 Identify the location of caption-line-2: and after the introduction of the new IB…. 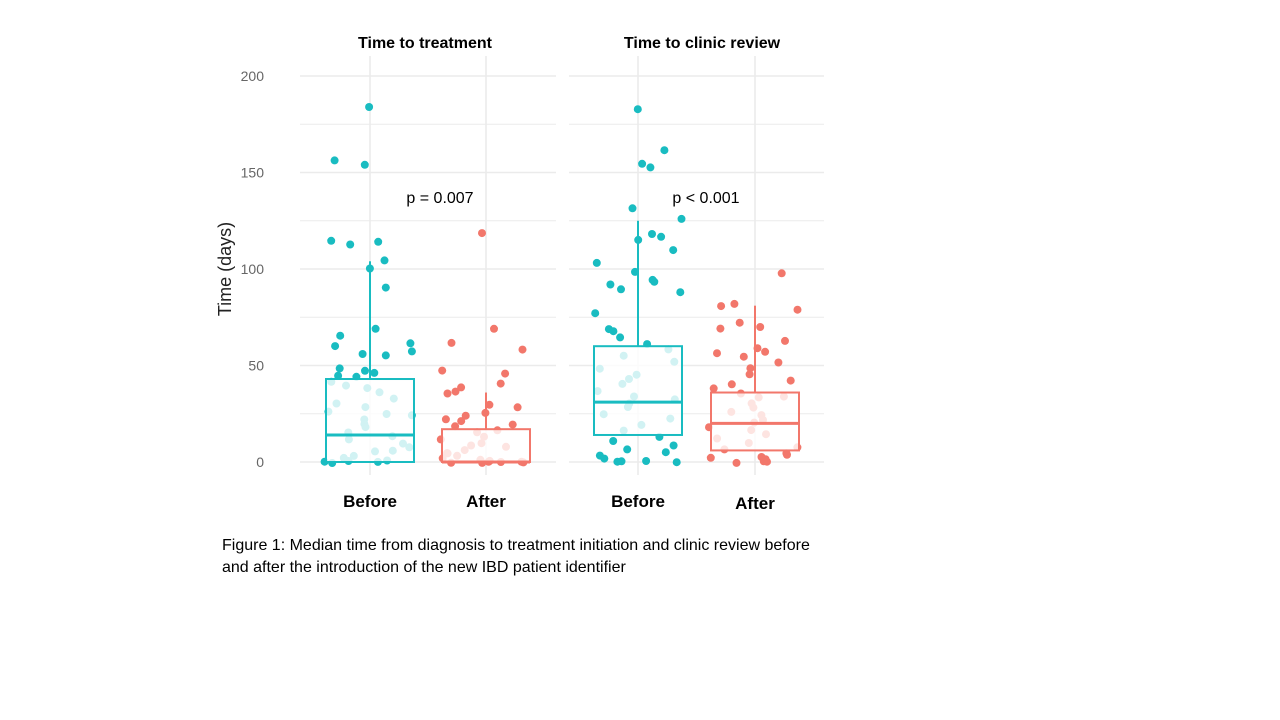
(424, 567).